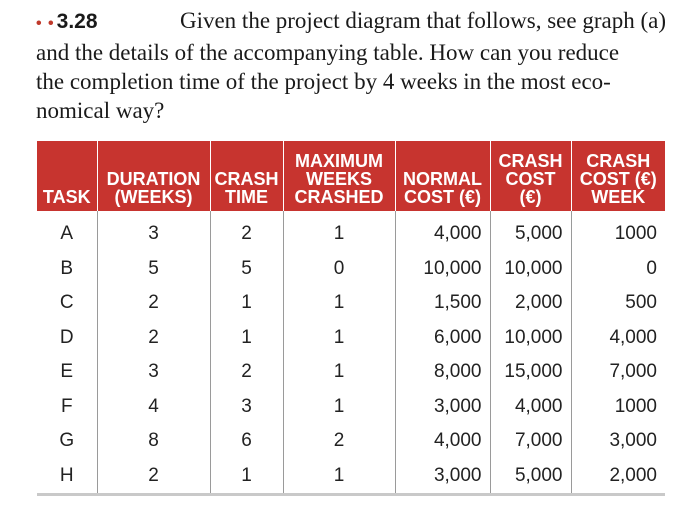  What do you see at coordinates (617, 372) in the screenshot?
I see `crash-cost-week-cell: 7,000` at bounding box center [617, 372].